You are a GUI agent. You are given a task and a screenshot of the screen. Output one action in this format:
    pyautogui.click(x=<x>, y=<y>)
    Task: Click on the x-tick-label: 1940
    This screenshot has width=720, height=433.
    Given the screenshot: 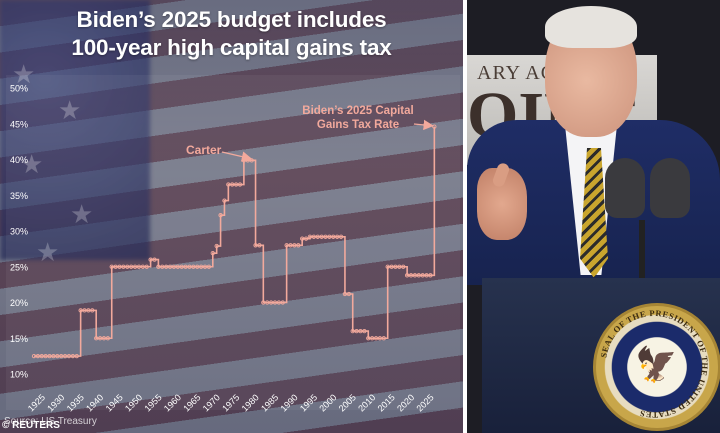 What is the action you would take?
    pyautogui.click(x=94, y=402)
    